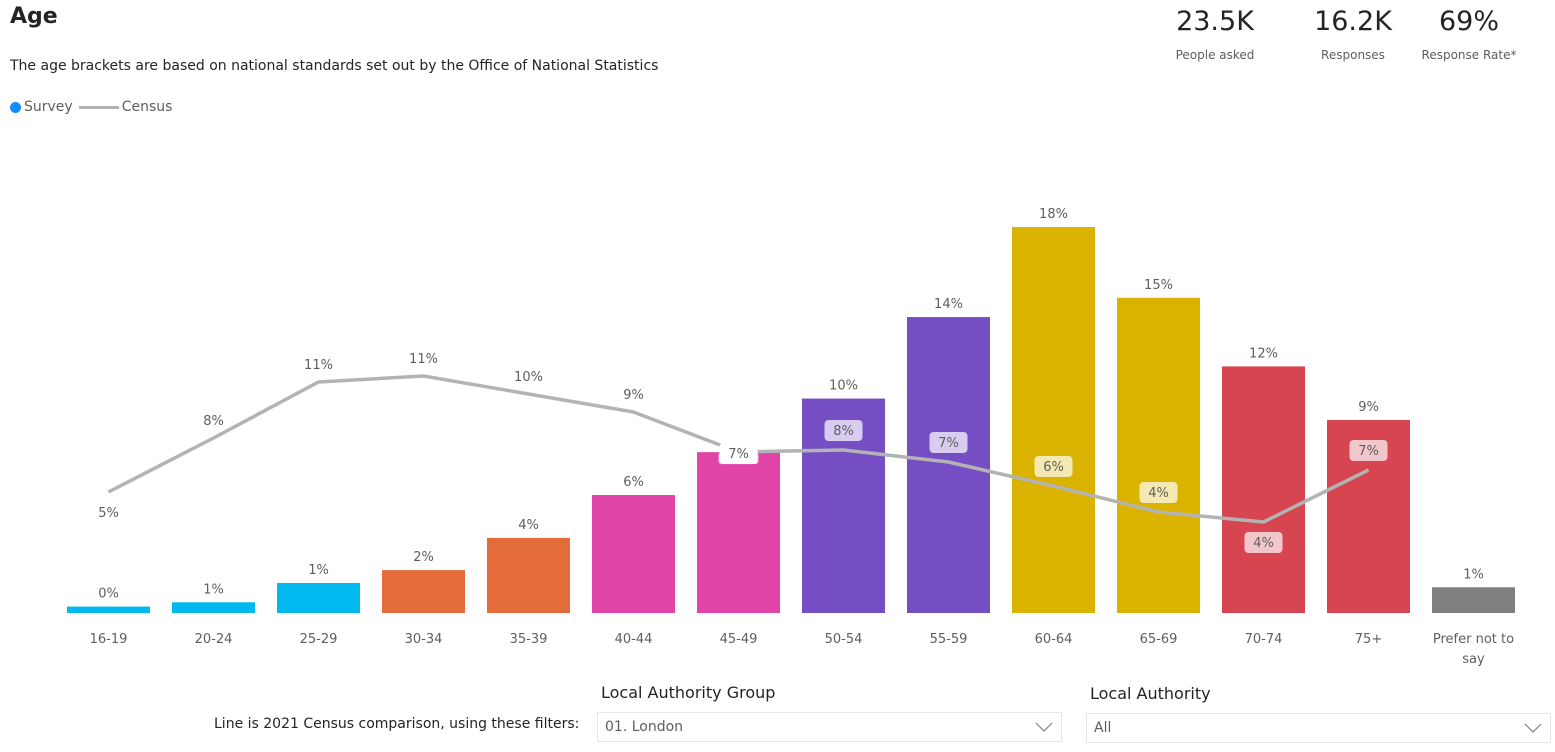 The image size is (1555, 752). What do you see at coordinates (214, 639) in the screenshot?
I see `x-tick-label: 20-24` at bounding box center [214, 639].